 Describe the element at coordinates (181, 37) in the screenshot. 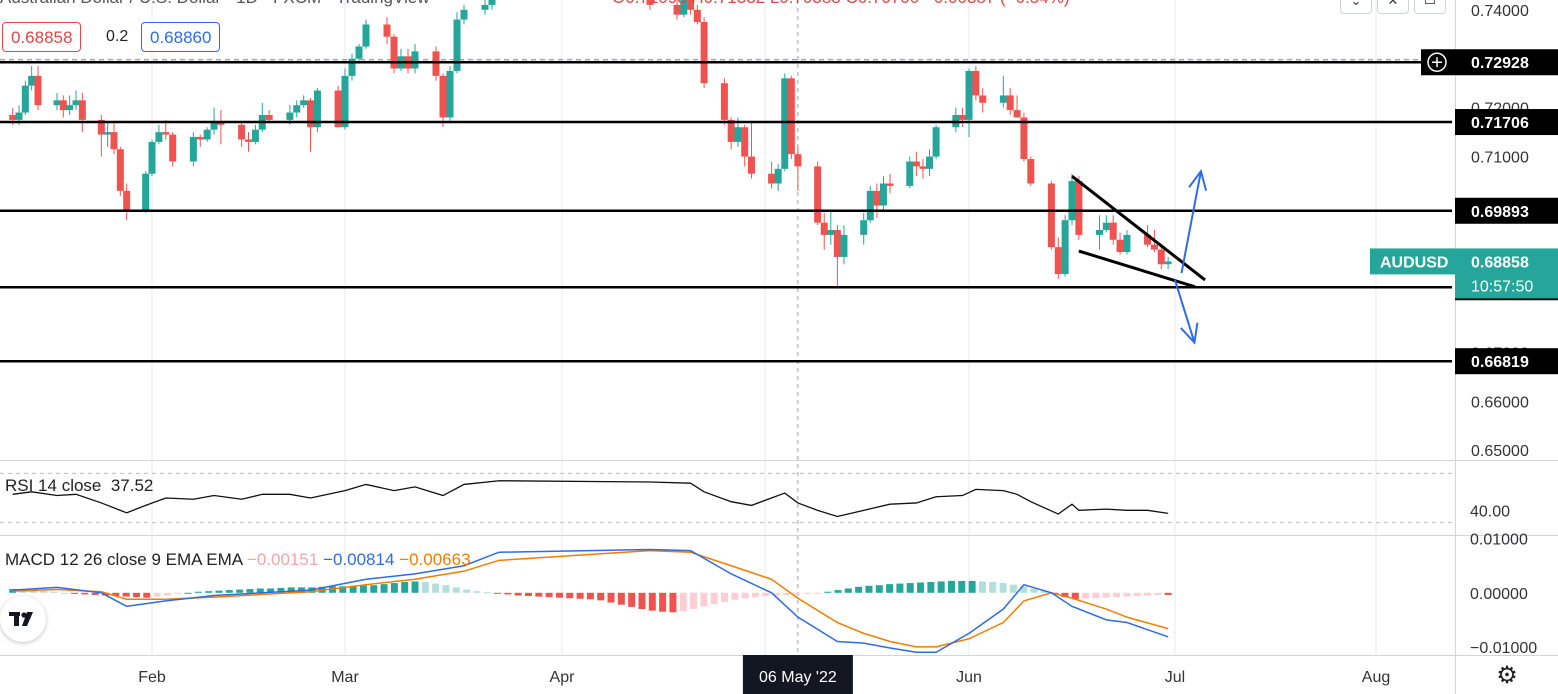

I see `ask-price-button: 0.68860` at that location.